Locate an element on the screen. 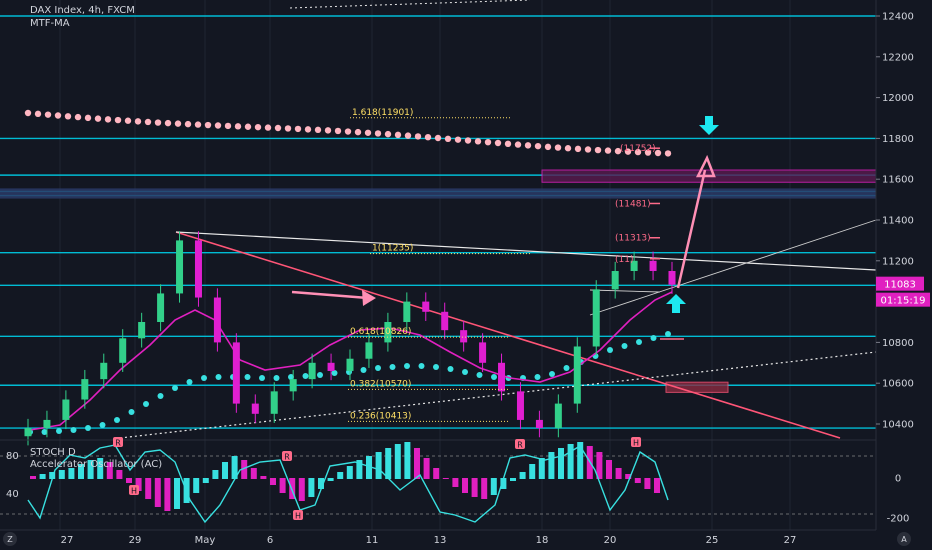 This screenshot has width=932, height=550. dotted-top is located at coordinates (410, 4).